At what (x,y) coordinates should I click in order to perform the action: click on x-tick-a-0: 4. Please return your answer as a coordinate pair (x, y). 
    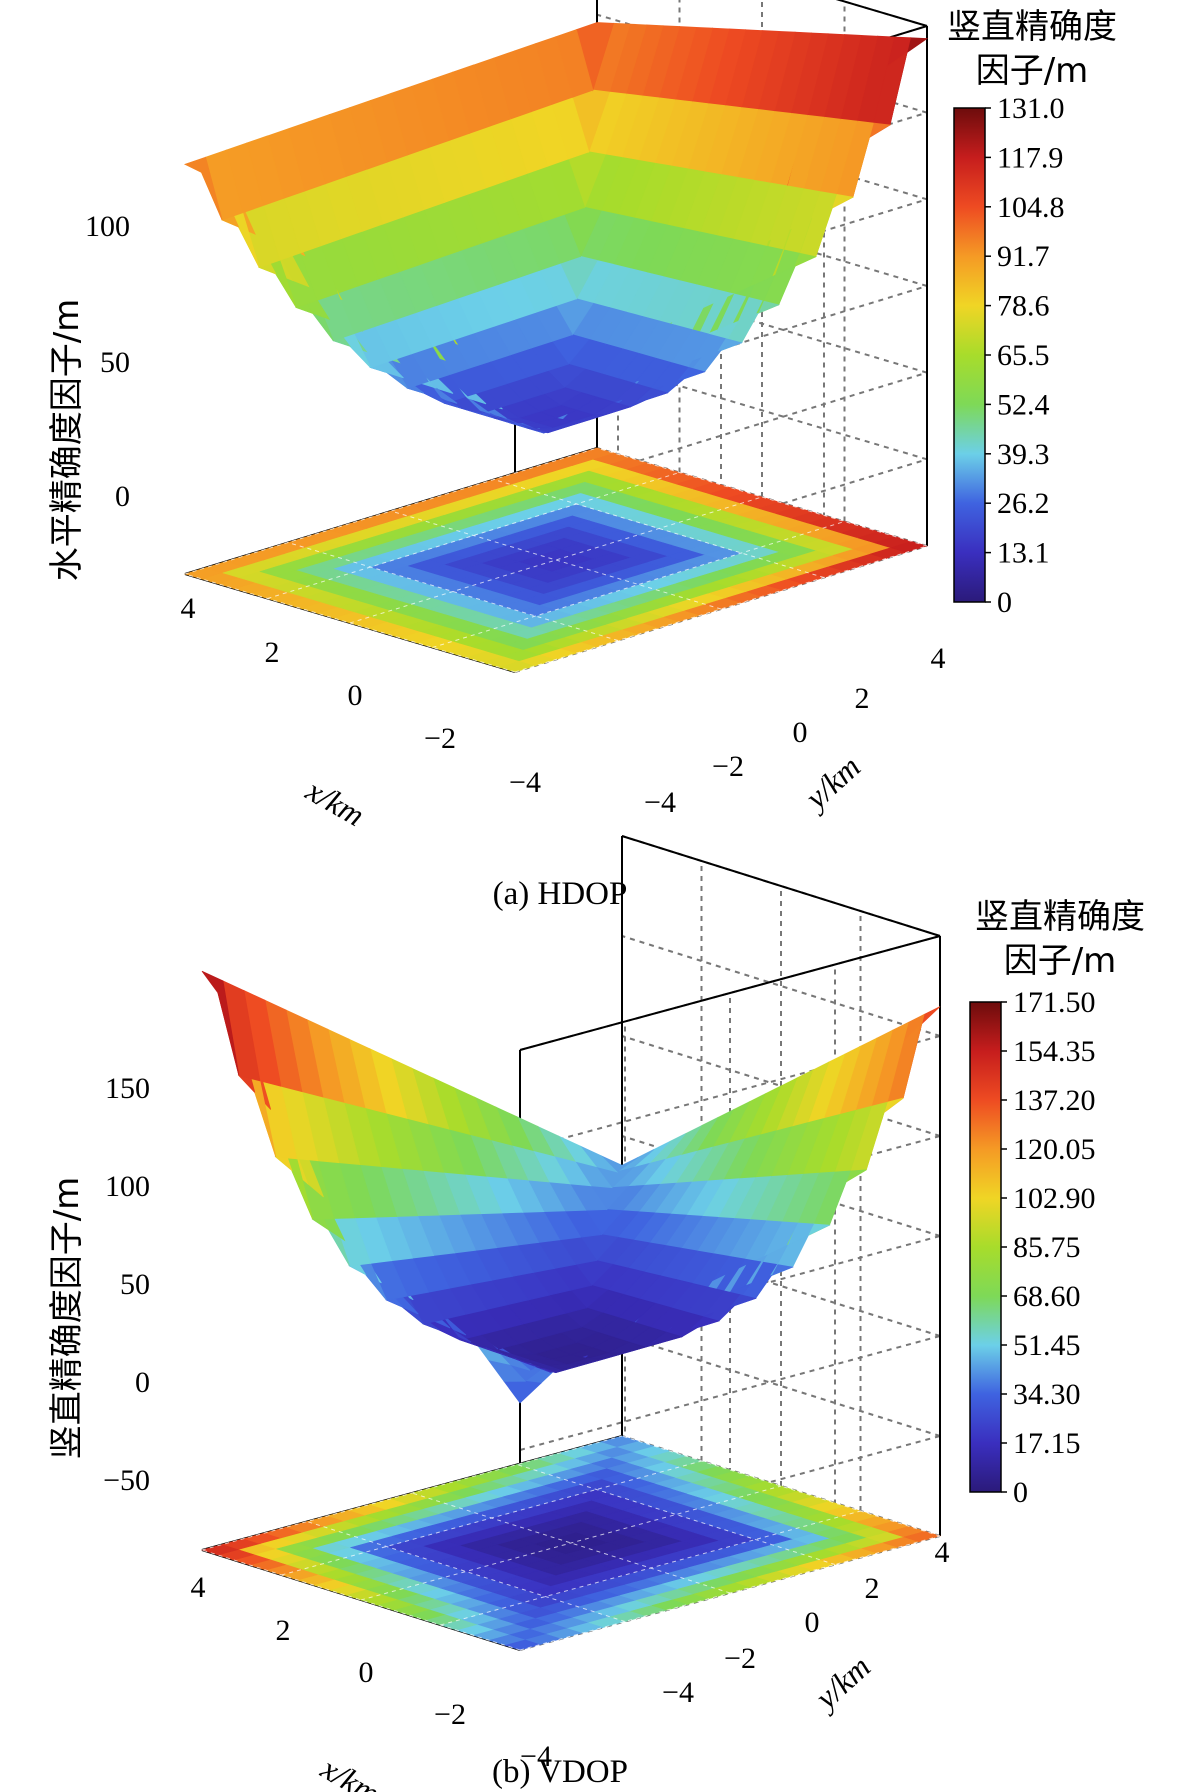
    Looking at the image, I should click on (188, 608).